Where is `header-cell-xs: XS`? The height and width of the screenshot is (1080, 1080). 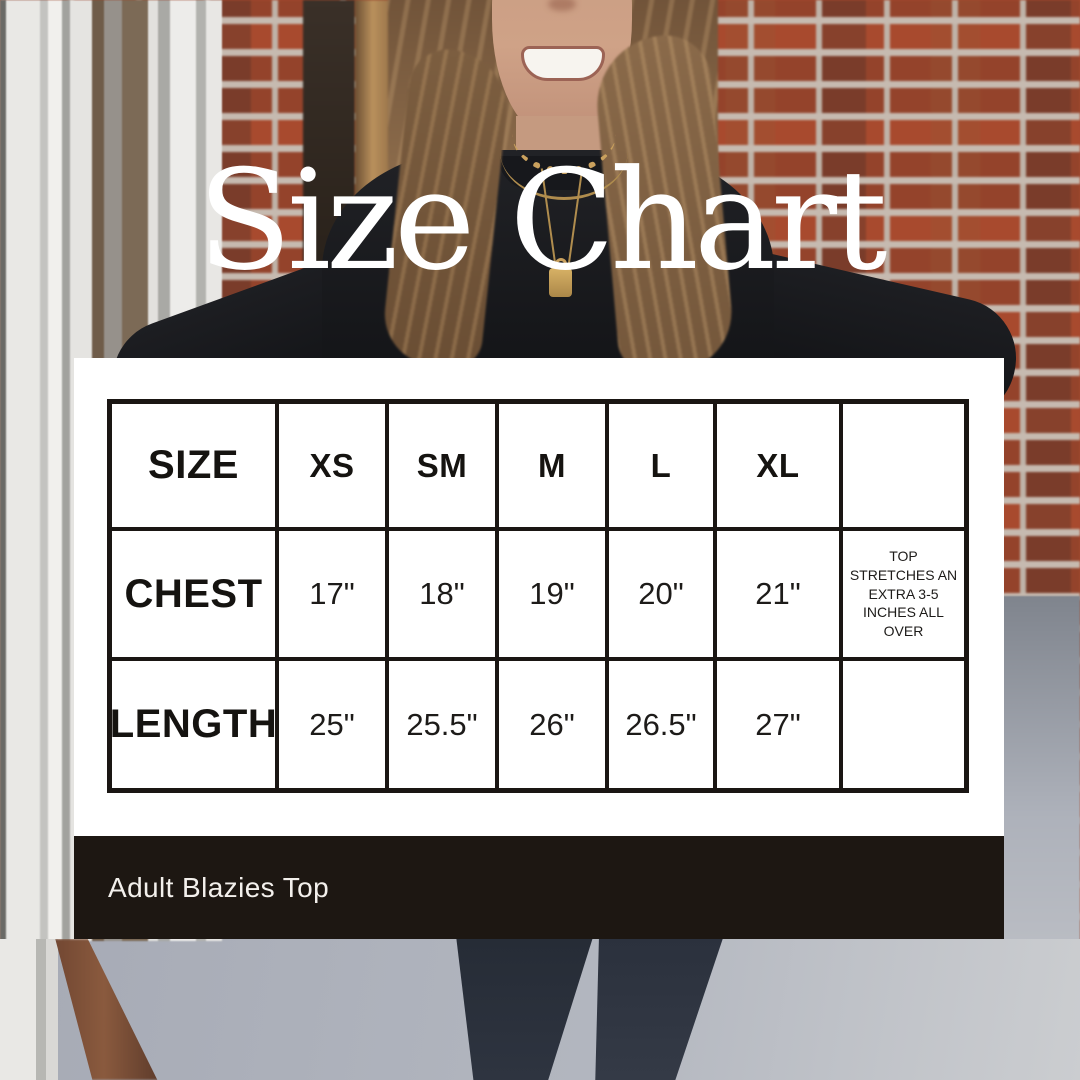
header-cell-xs: XS is located at coordinates (334, 467).